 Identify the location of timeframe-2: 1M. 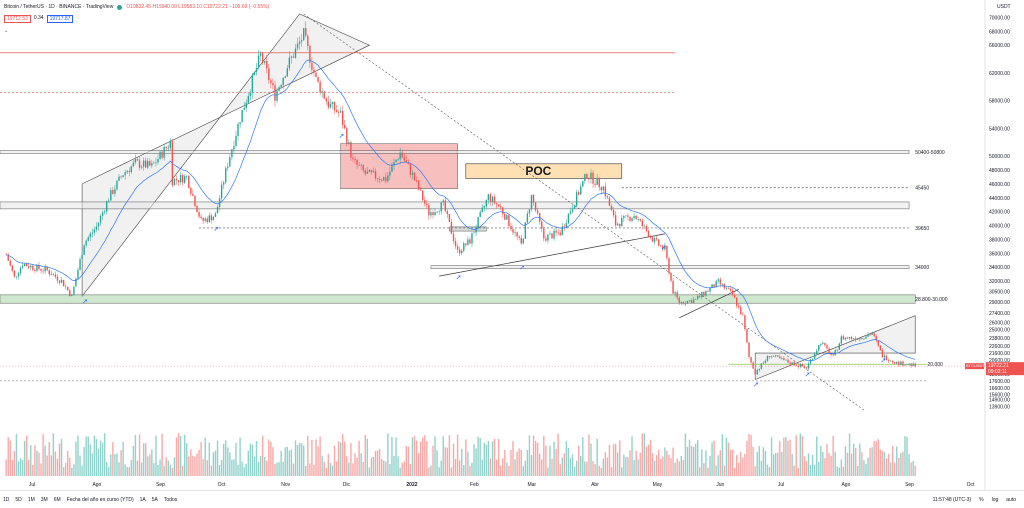
(31, 499).